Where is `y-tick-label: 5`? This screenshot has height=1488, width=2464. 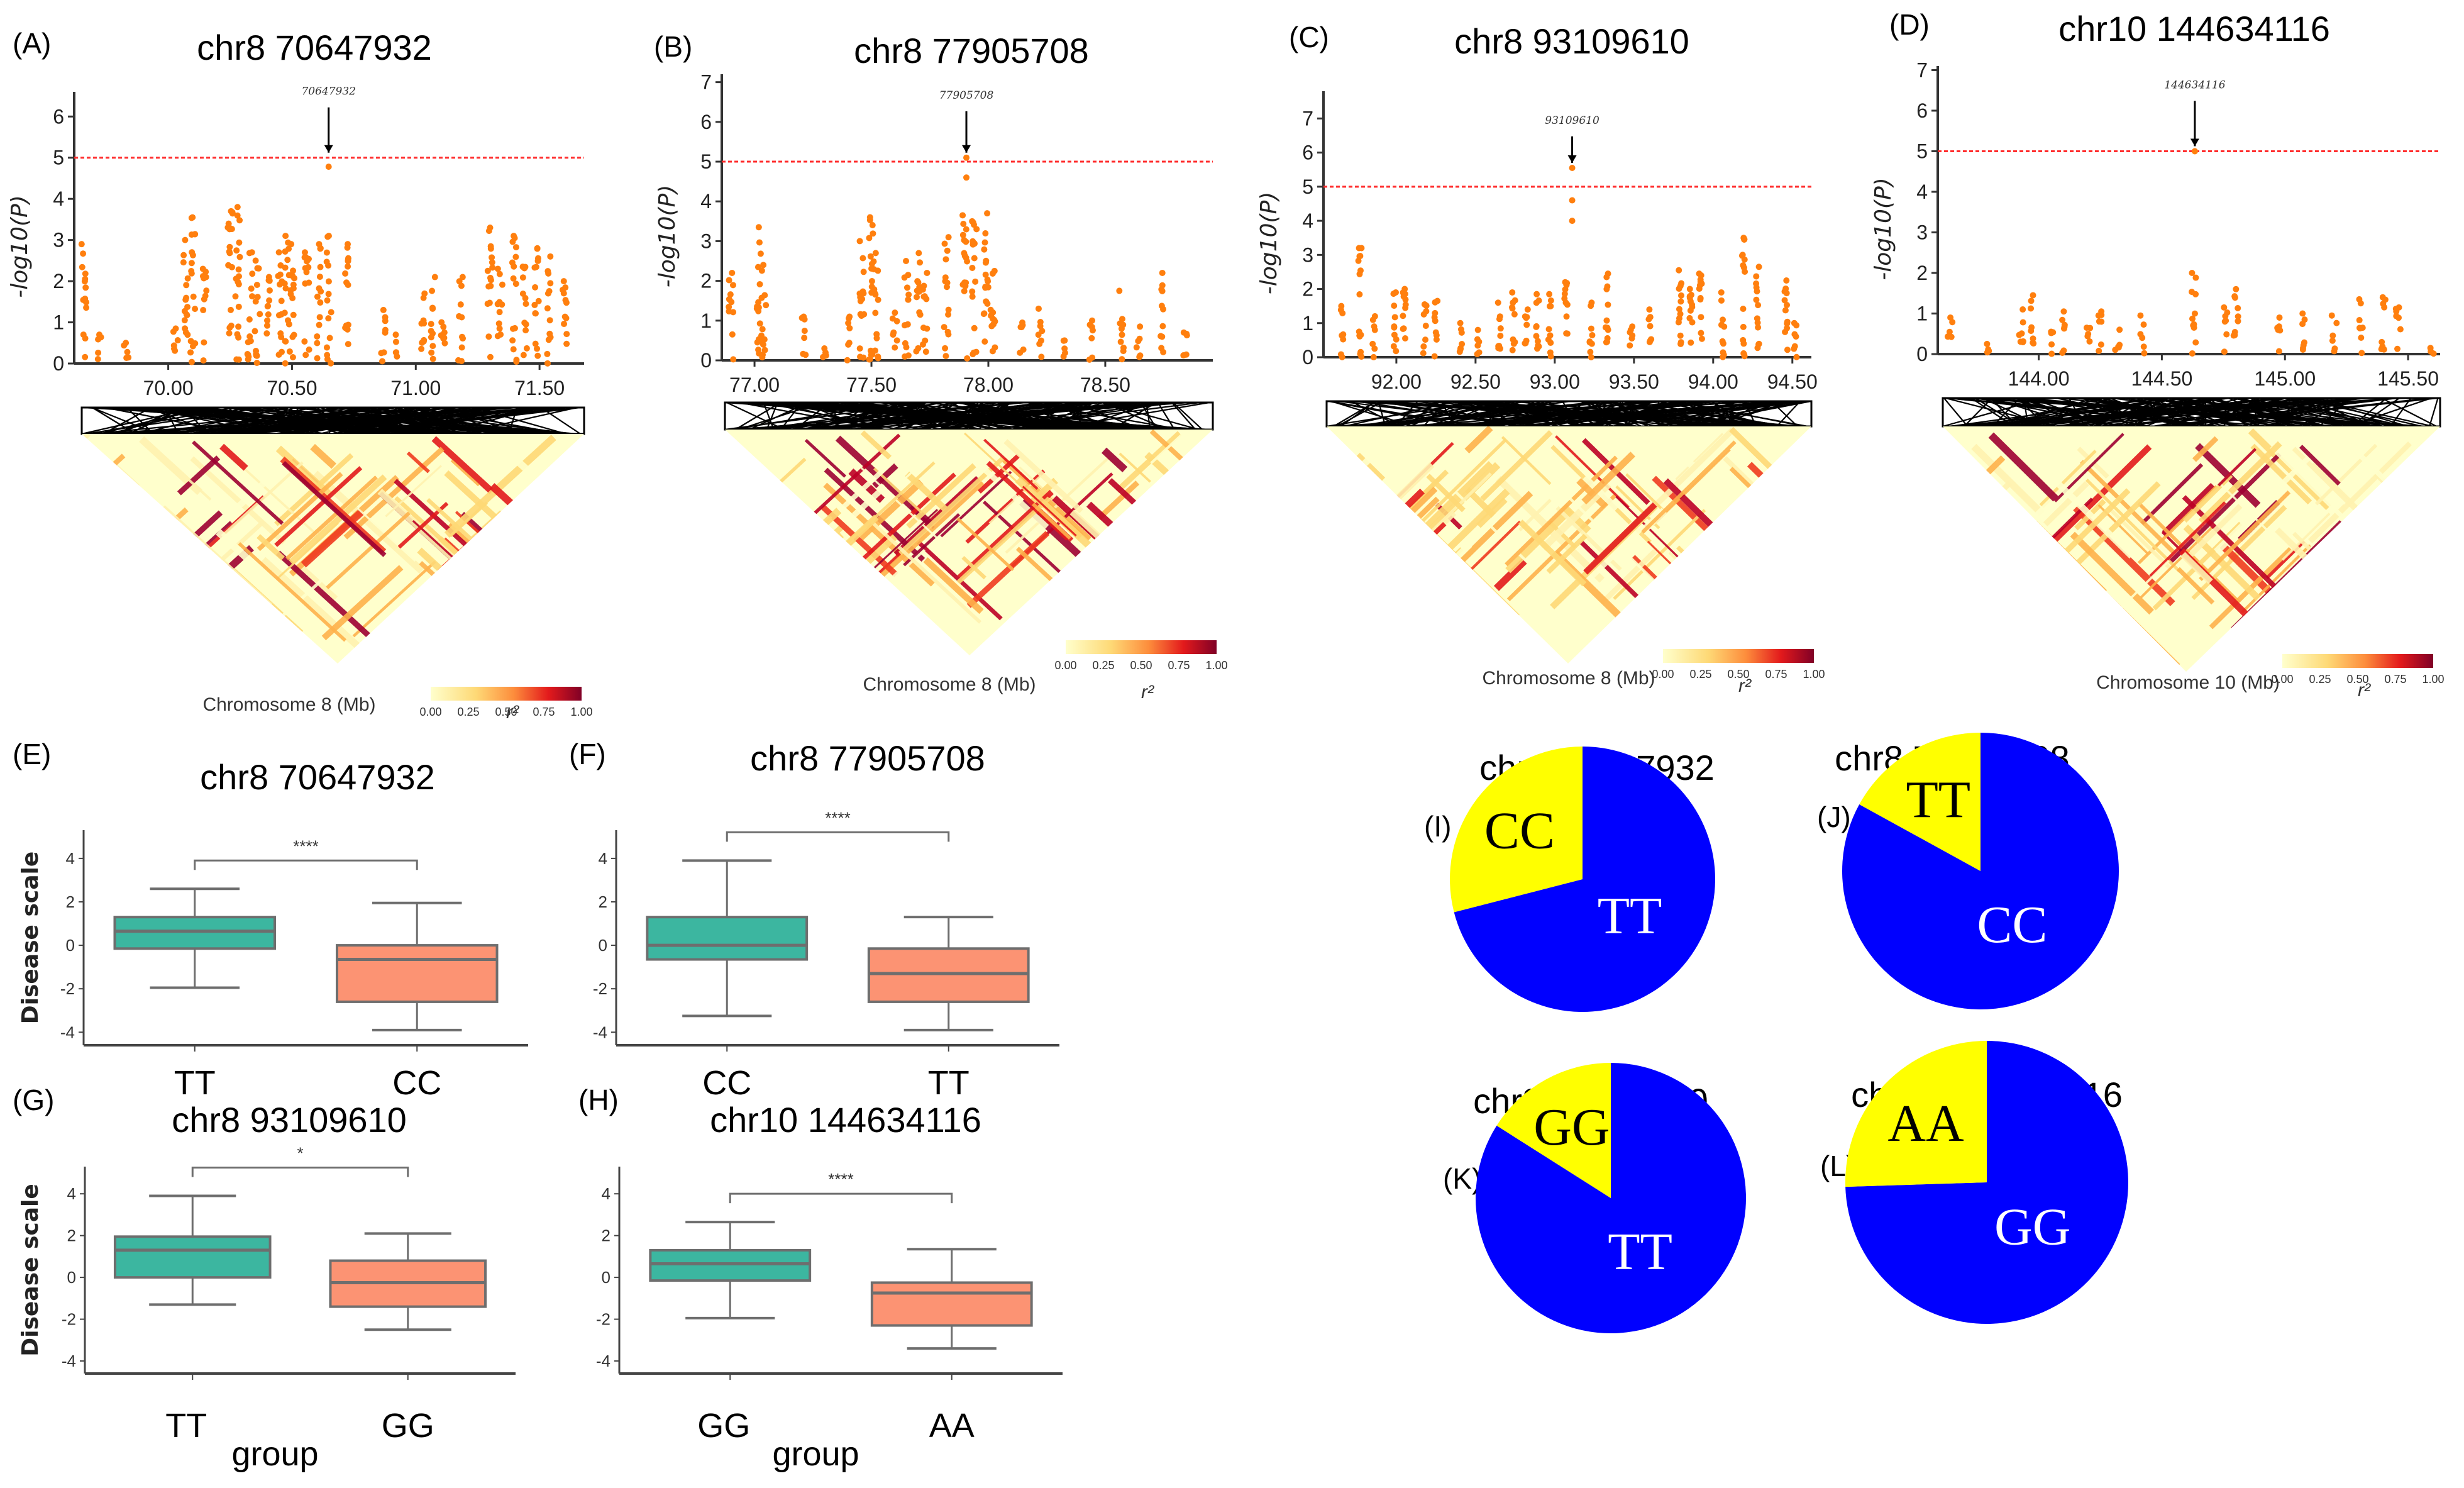
y-tick-label: 5 is located at coordinates (1922, 151).